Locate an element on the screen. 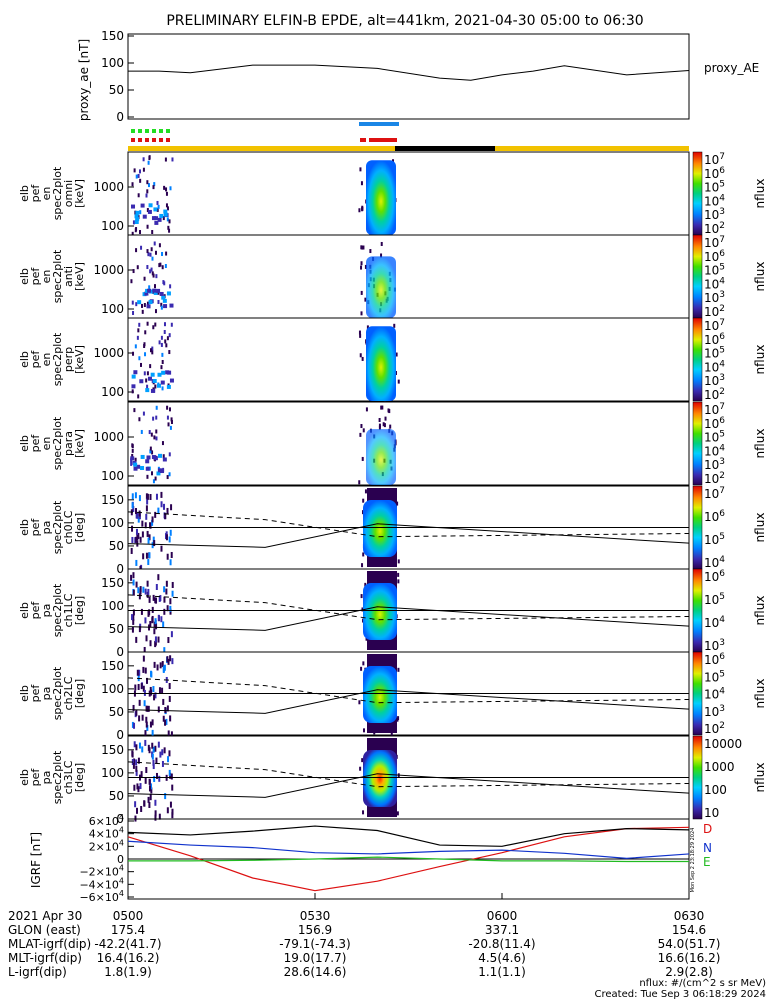 The image size is (775, 1004). x-axis-value: 0630 is located at coordinates (689, 916).